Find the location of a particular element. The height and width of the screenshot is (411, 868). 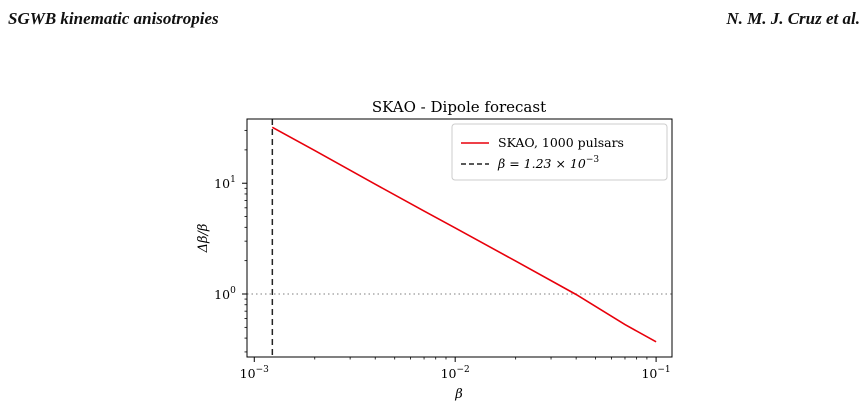

x-axis-label: β is located at coordinates (458, 394).